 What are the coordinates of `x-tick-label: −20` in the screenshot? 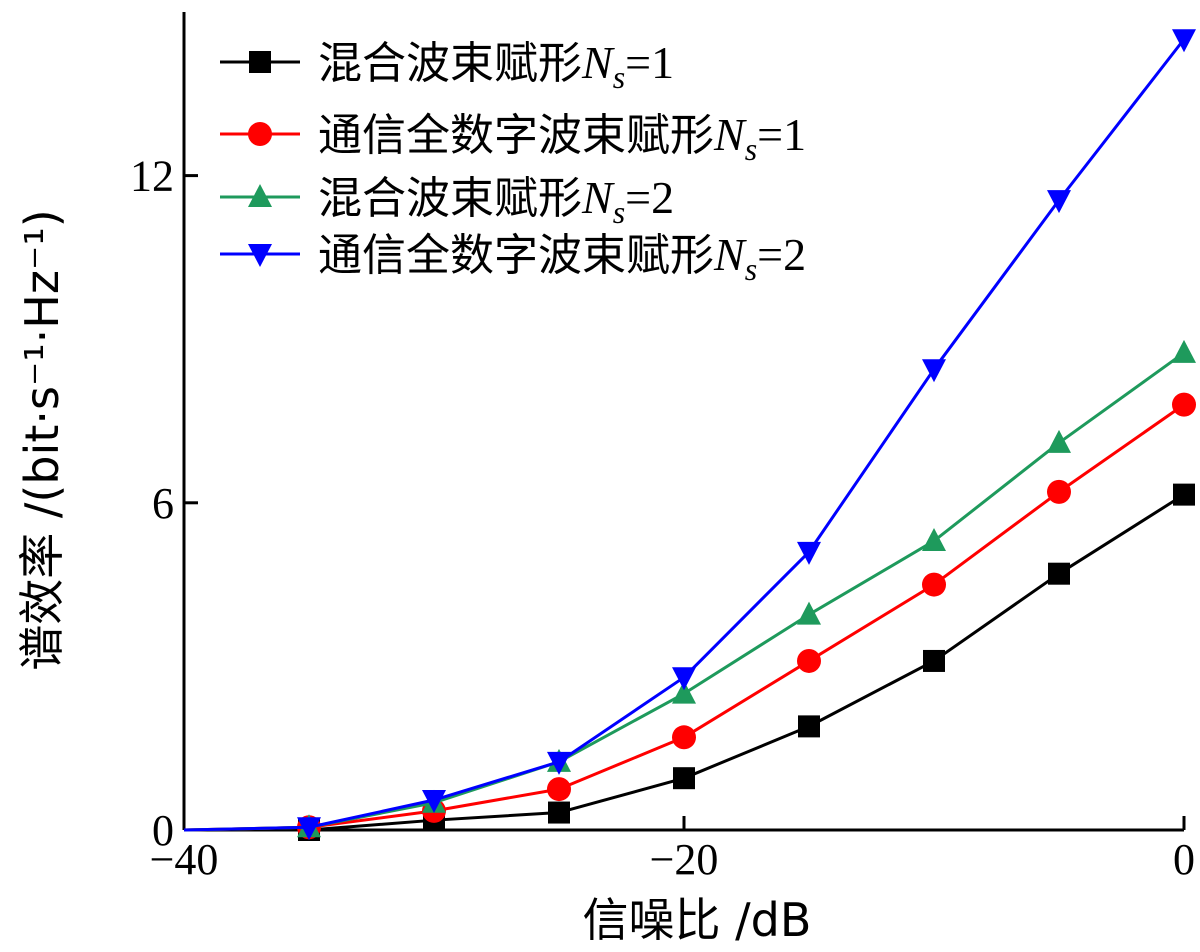 It's located at (684, 859).